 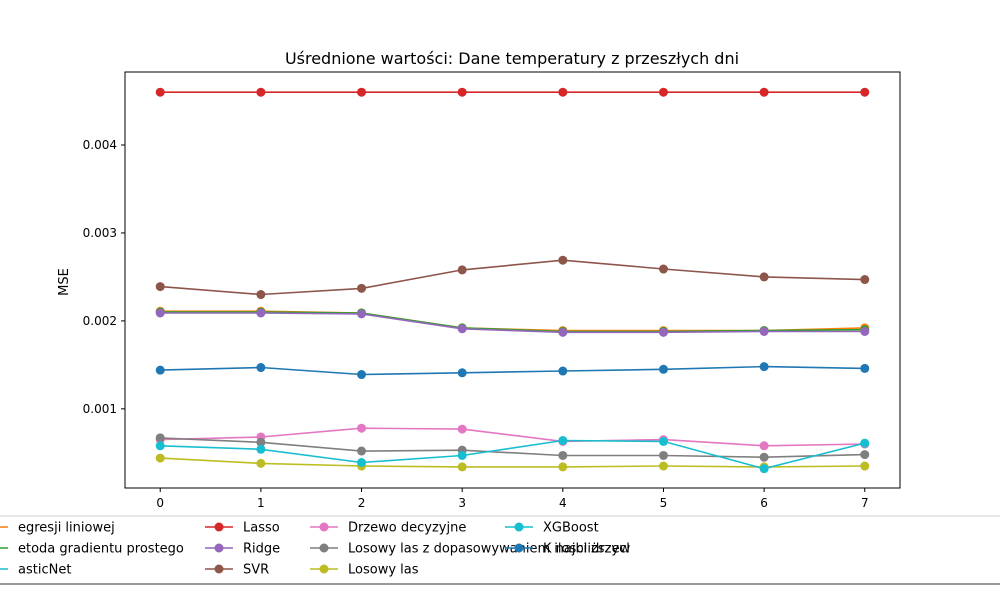 I want to click on x-axis: 0 1 2 3 4 5 6 7, so click(x=512, y=499).